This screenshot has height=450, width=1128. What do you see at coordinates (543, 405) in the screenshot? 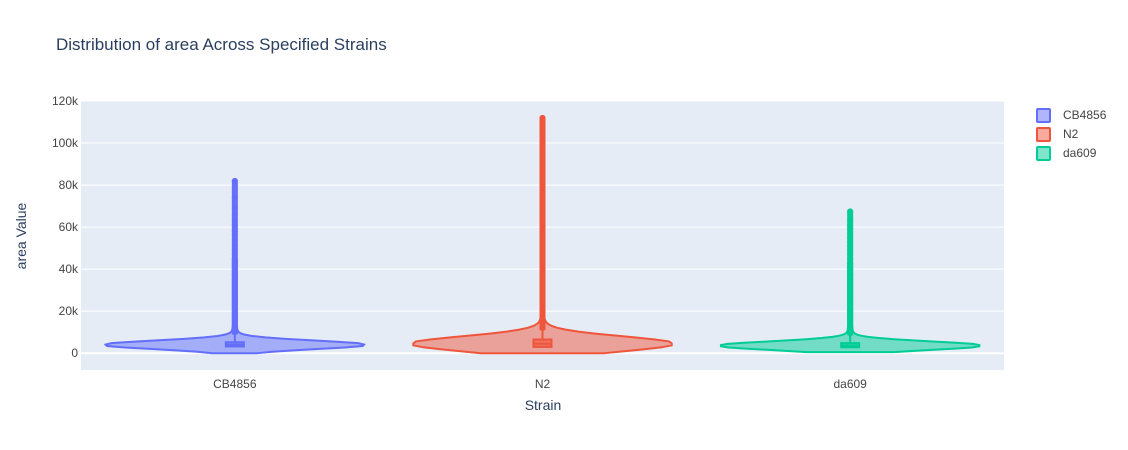
I see `x-axis-title: Strain` at bounding box center [543, 405].